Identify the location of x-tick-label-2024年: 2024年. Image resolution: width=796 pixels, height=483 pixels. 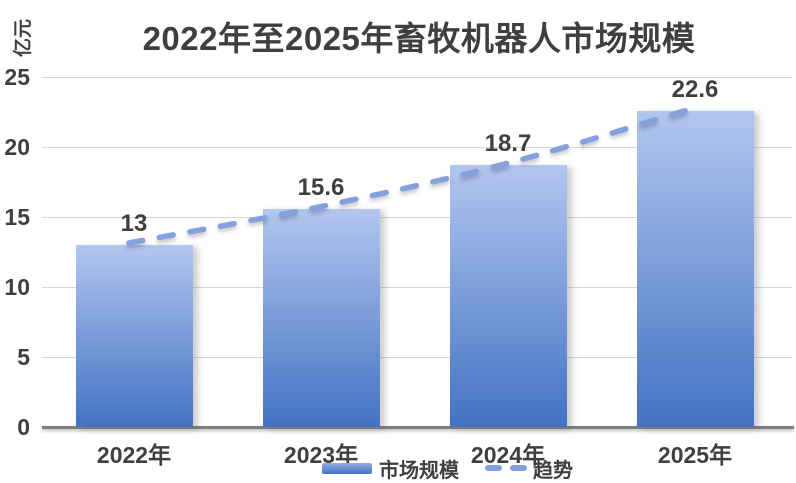
(508, 455).